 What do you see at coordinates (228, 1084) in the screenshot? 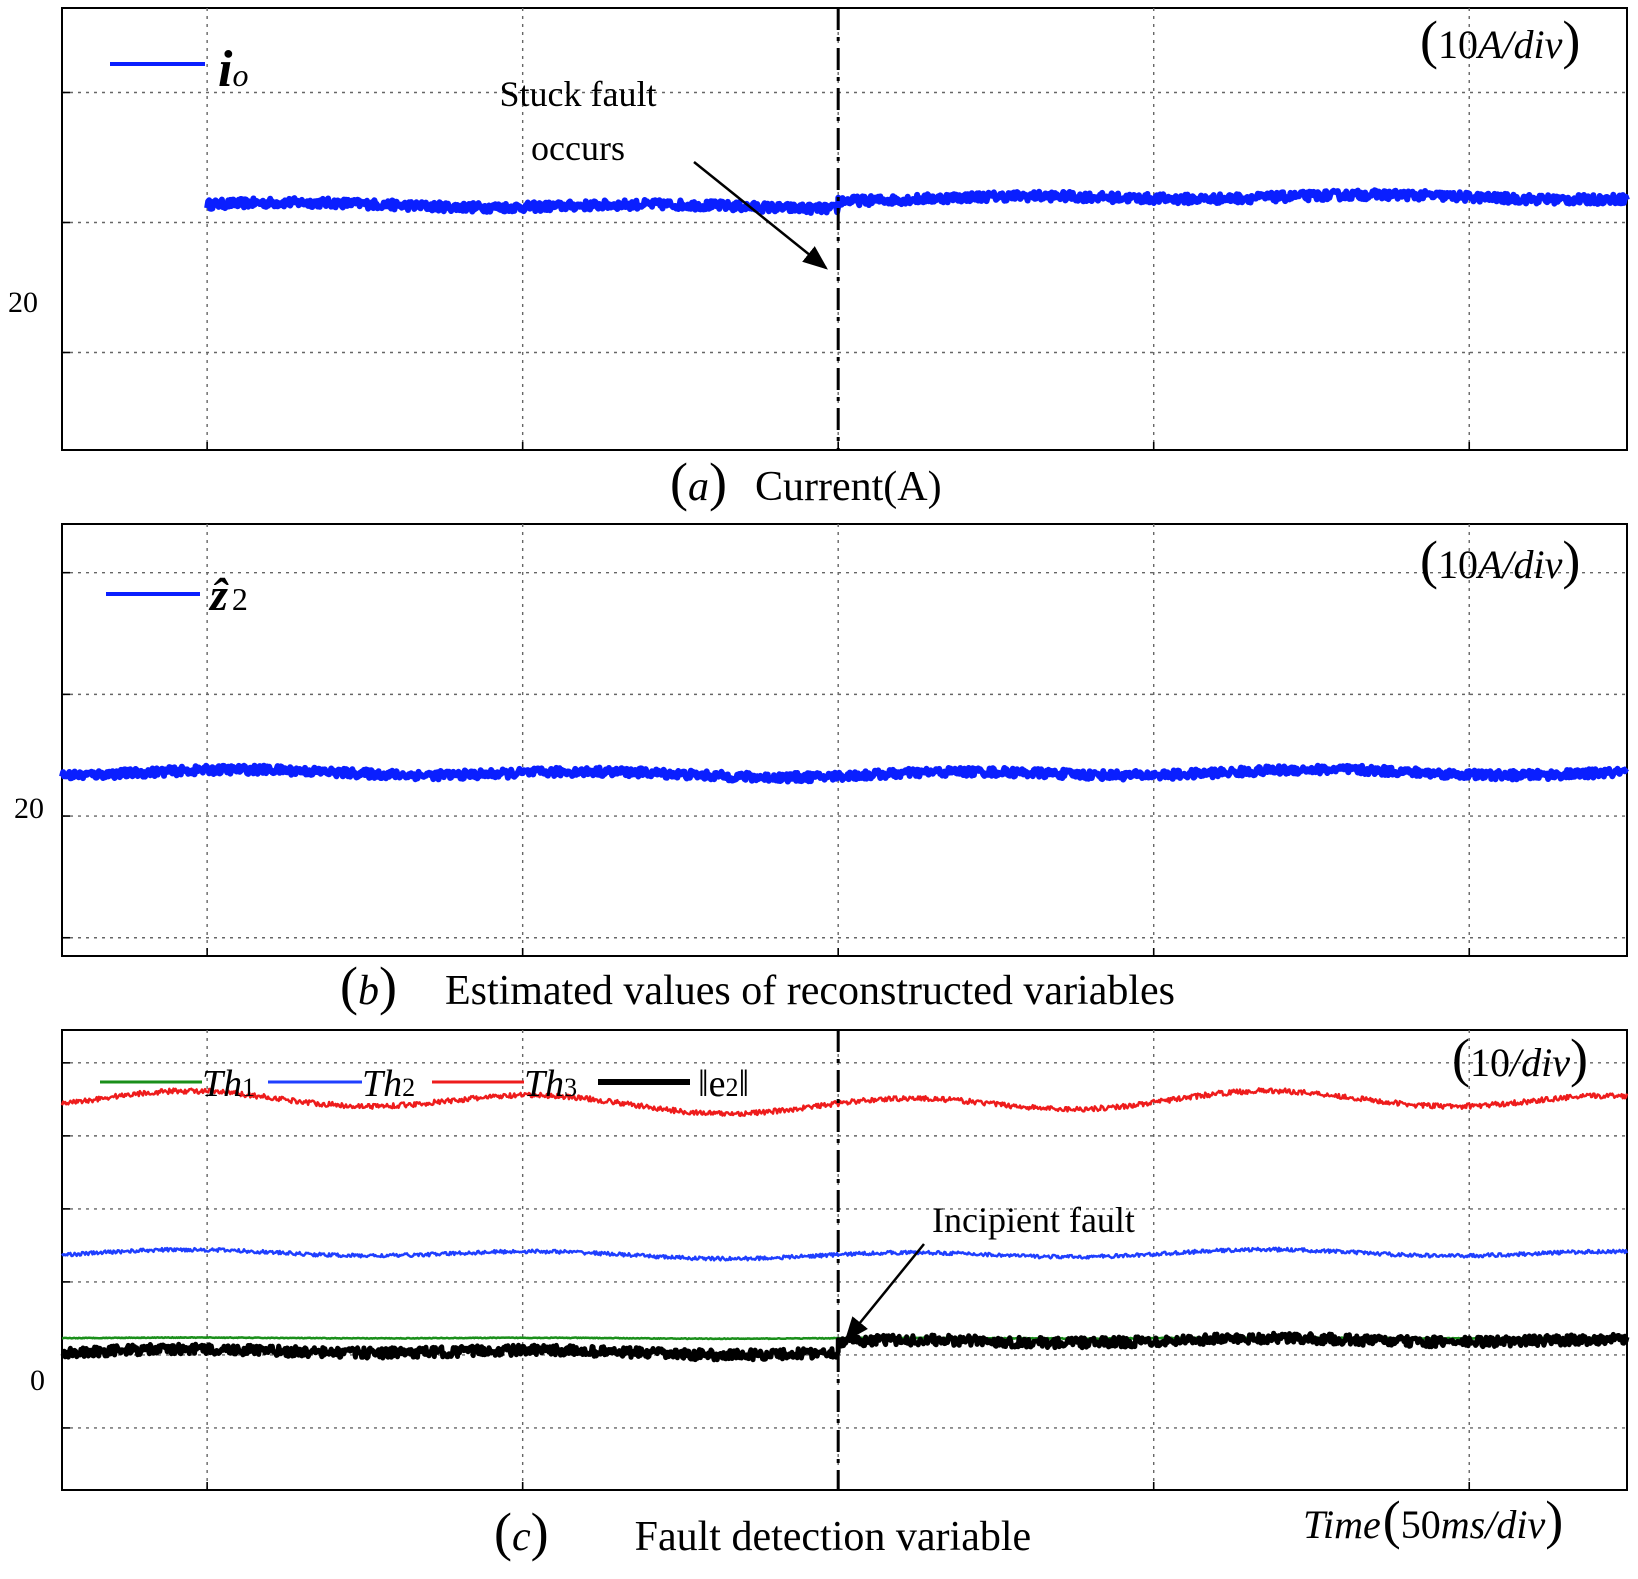
I see `panel-c-legend-label-th1: Th1` at bounding box center [228, 1084].